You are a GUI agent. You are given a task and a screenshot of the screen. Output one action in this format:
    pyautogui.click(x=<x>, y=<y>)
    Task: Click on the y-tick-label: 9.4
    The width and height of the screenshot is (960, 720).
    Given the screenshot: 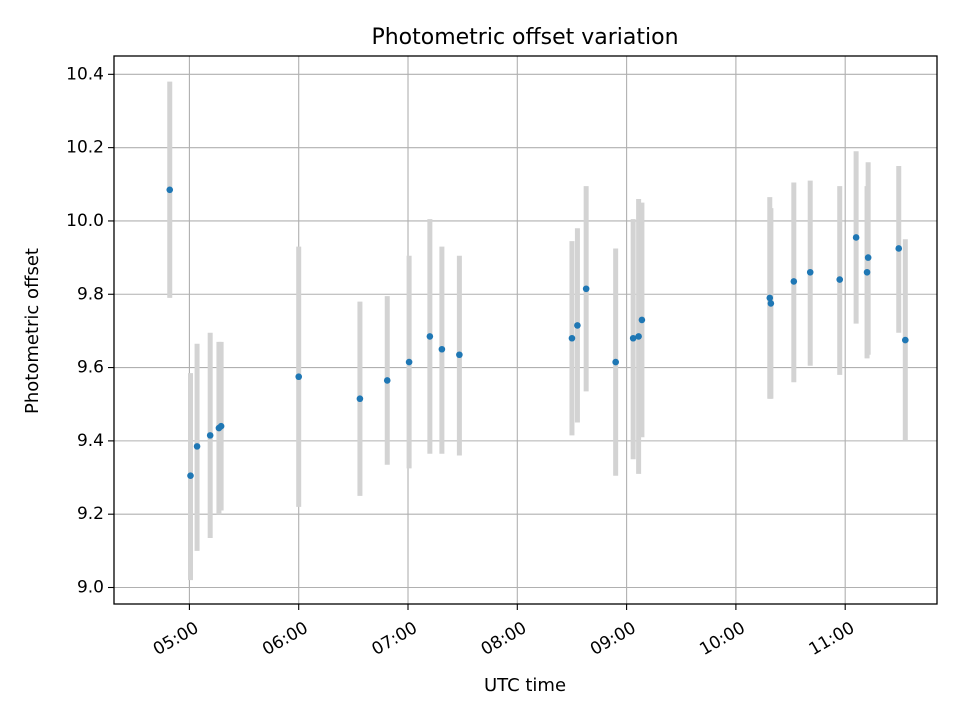 What is the action you would take?
    pyautogui.click(x=90, y=441)
    